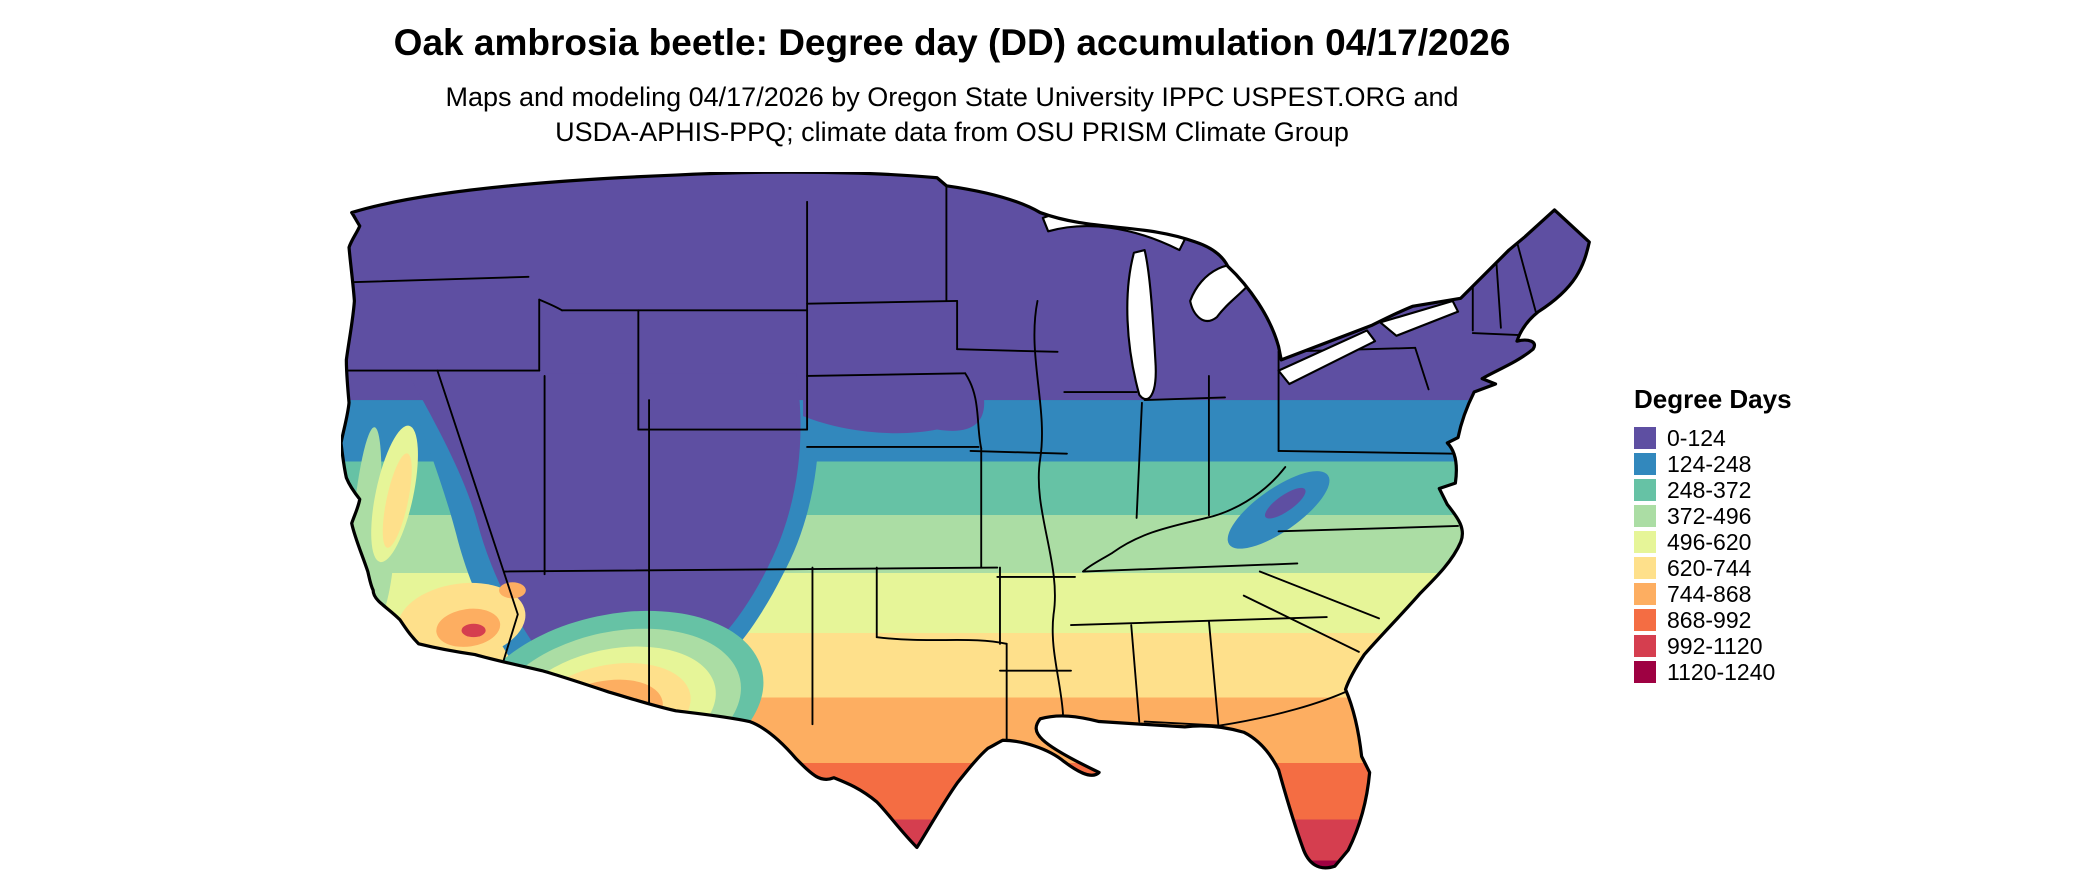 The height and width of the screenshot is (892, 2100). What do you see at coordinates (1709, 490) in the screenshot?
I see `legend-label: 248-372` at bounding box center [1709, 490].